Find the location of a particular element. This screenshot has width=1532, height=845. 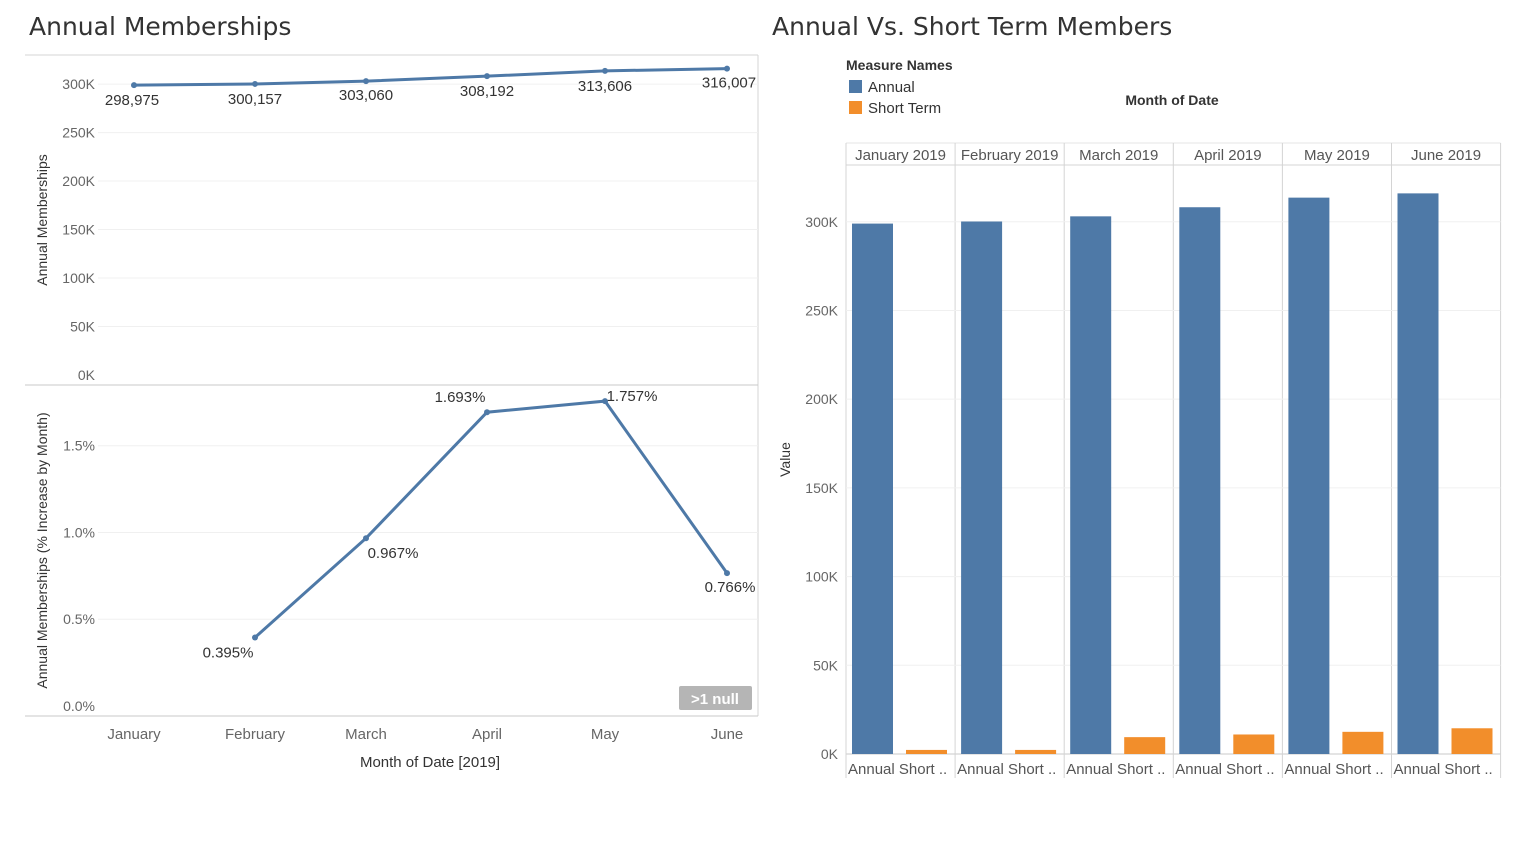

legend-label: Short Term is located at coordinates (904, 108).